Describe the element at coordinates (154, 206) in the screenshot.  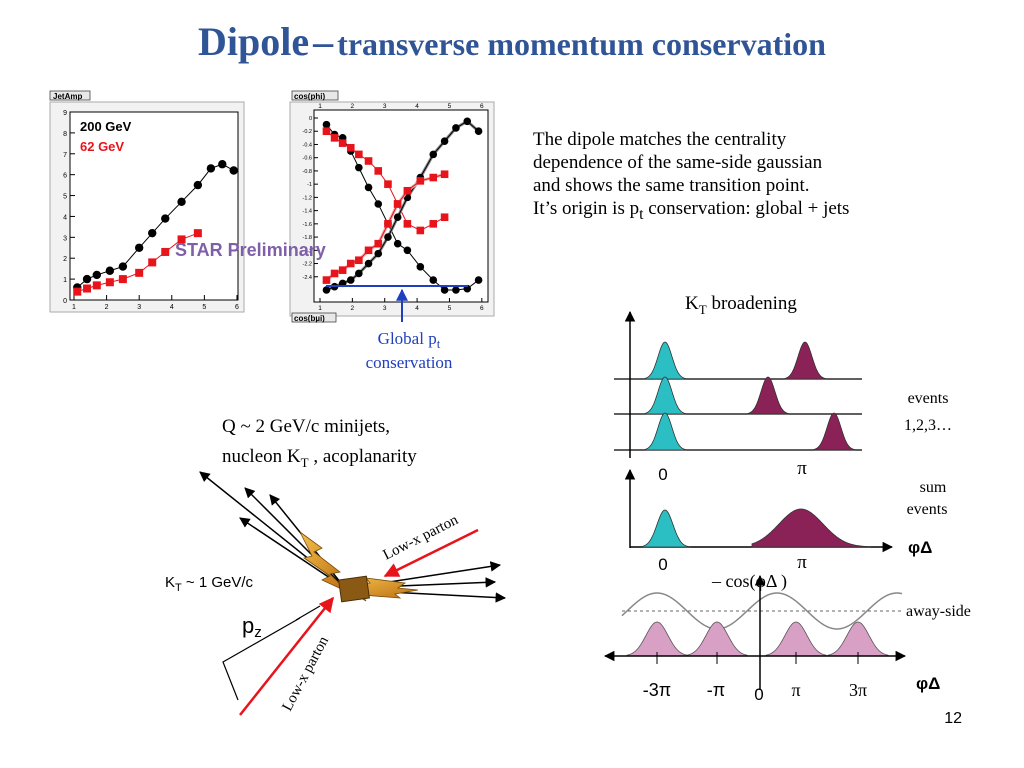
I see `plot-left-frame` at that location.